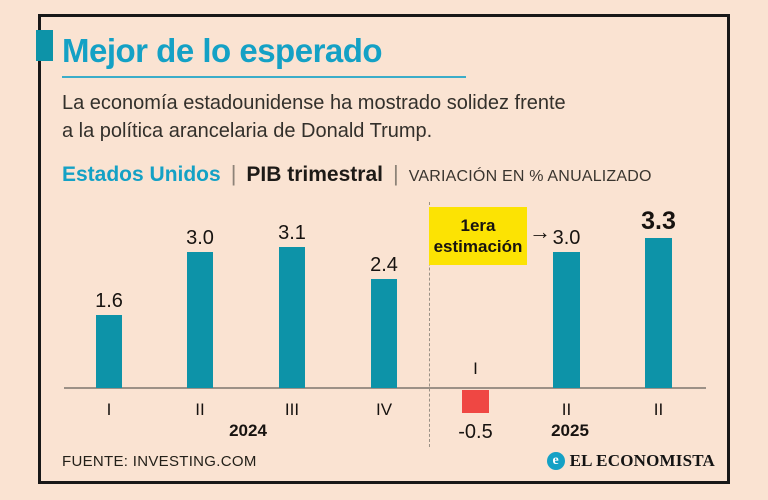 This screenshot has width=768, height=500. I want to click on bar-group-2024-q3: 3.1 III, so click(292, 249).